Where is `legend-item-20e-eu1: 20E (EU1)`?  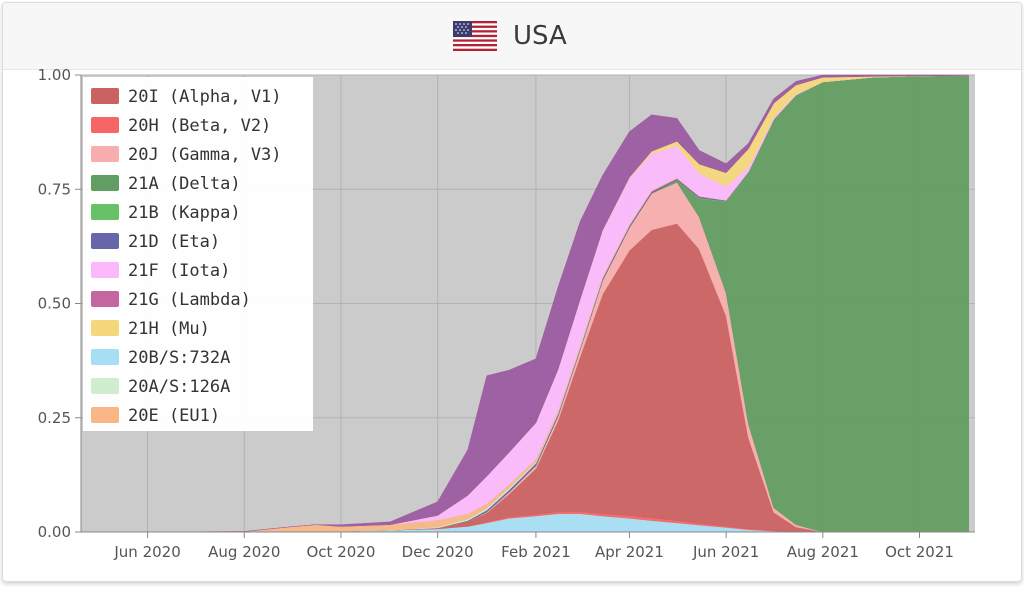
legend-item-20e-eu1: 20E (EU1) is located at coordinates (155, 416).